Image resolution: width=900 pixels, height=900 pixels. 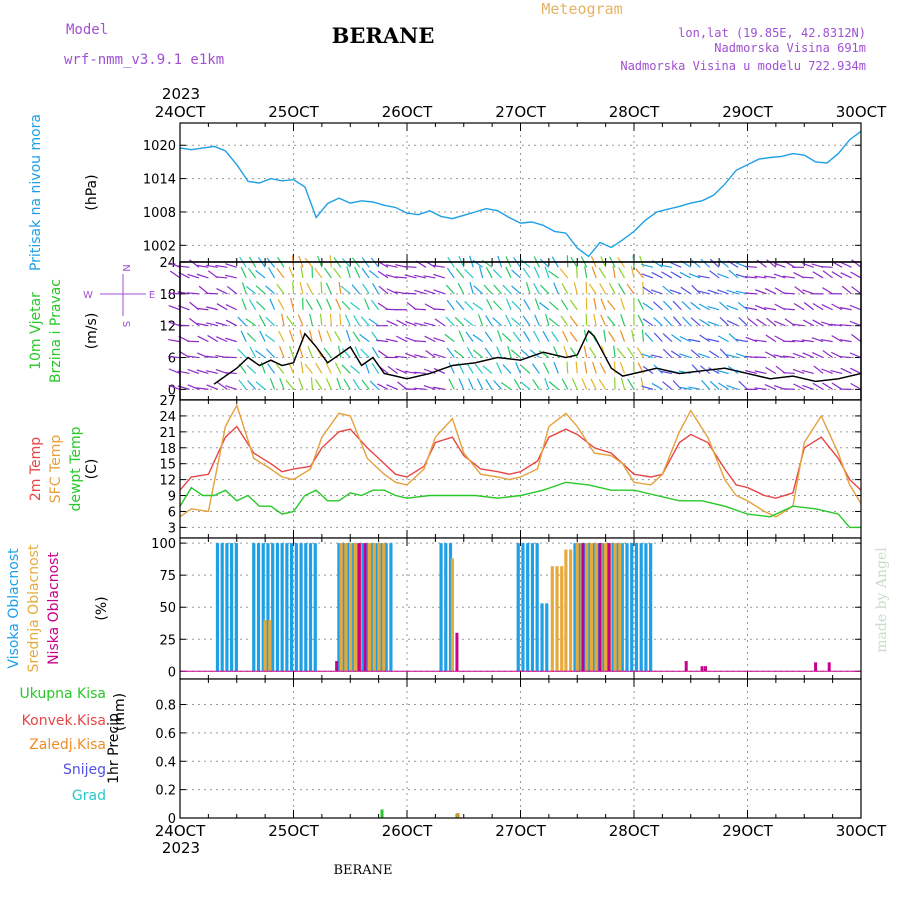 I want to click on year-top: 2023, so click(x=181, y=94).